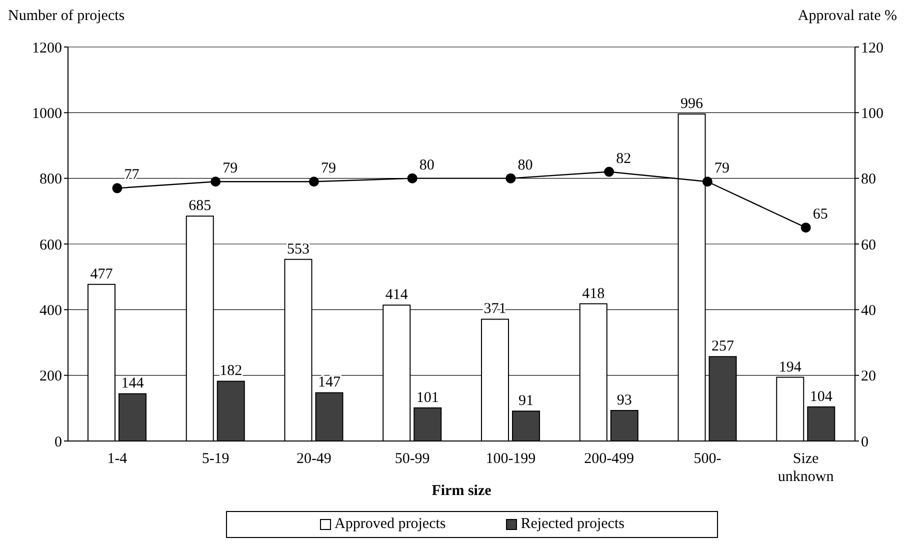  What do you see at coordinates (51, 310) in the screenshot?
I see `y-tick-label: 400` at bounding box center [51, 310].